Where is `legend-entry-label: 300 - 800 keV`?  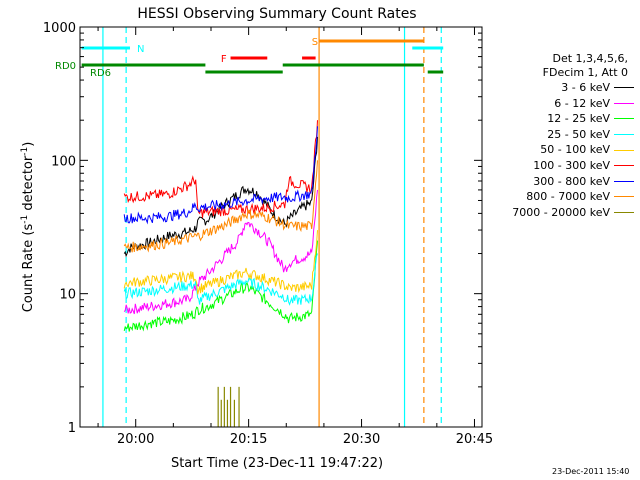 legend-entry-label: 300 - 800 keV is located at coordinates (571, 181).